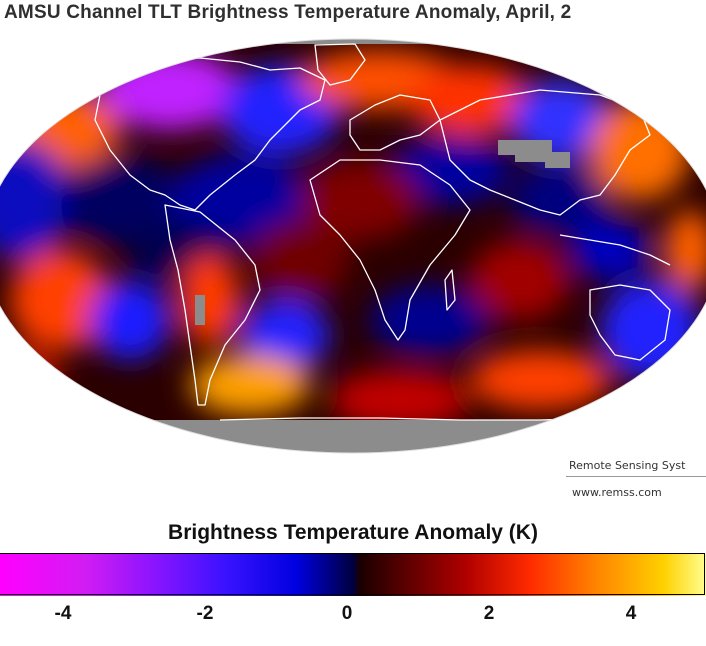 This screenshot has width=706, height=646. What do you see at coordinates (615, 250) in the screenshot?
I see `coast-indonesia` at bounding box center [615, 250].